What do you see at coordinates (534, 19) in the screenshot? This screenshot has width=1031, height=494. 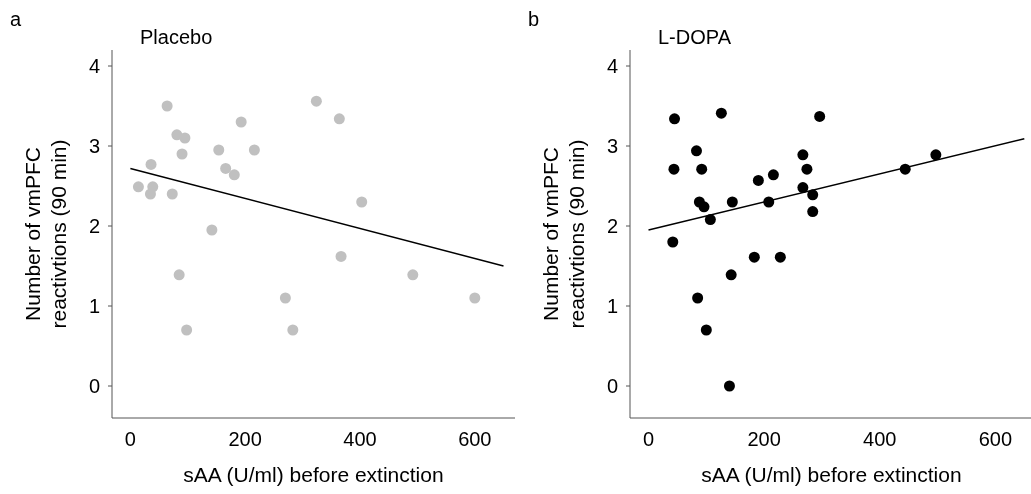 I see `text: b` at bounding box center [534, 19].